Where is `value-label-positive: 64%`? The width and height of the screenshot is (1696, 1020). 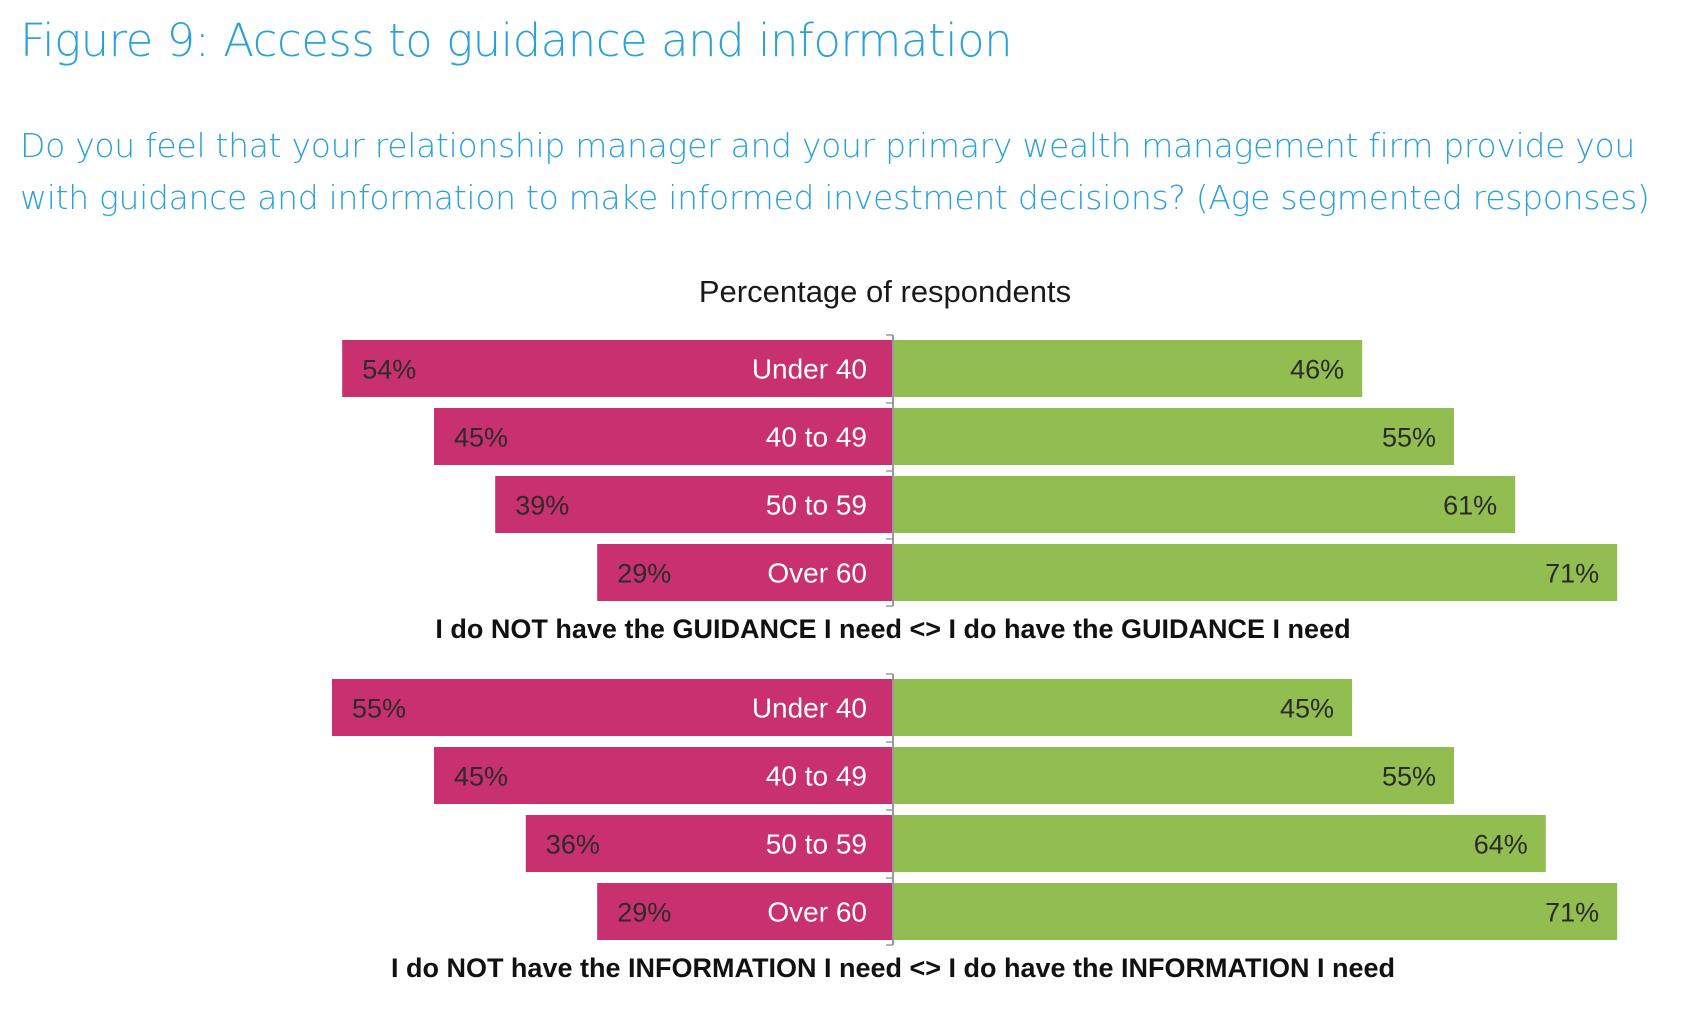 value-label-positive: 64% is located at coordinates (1501, 845).